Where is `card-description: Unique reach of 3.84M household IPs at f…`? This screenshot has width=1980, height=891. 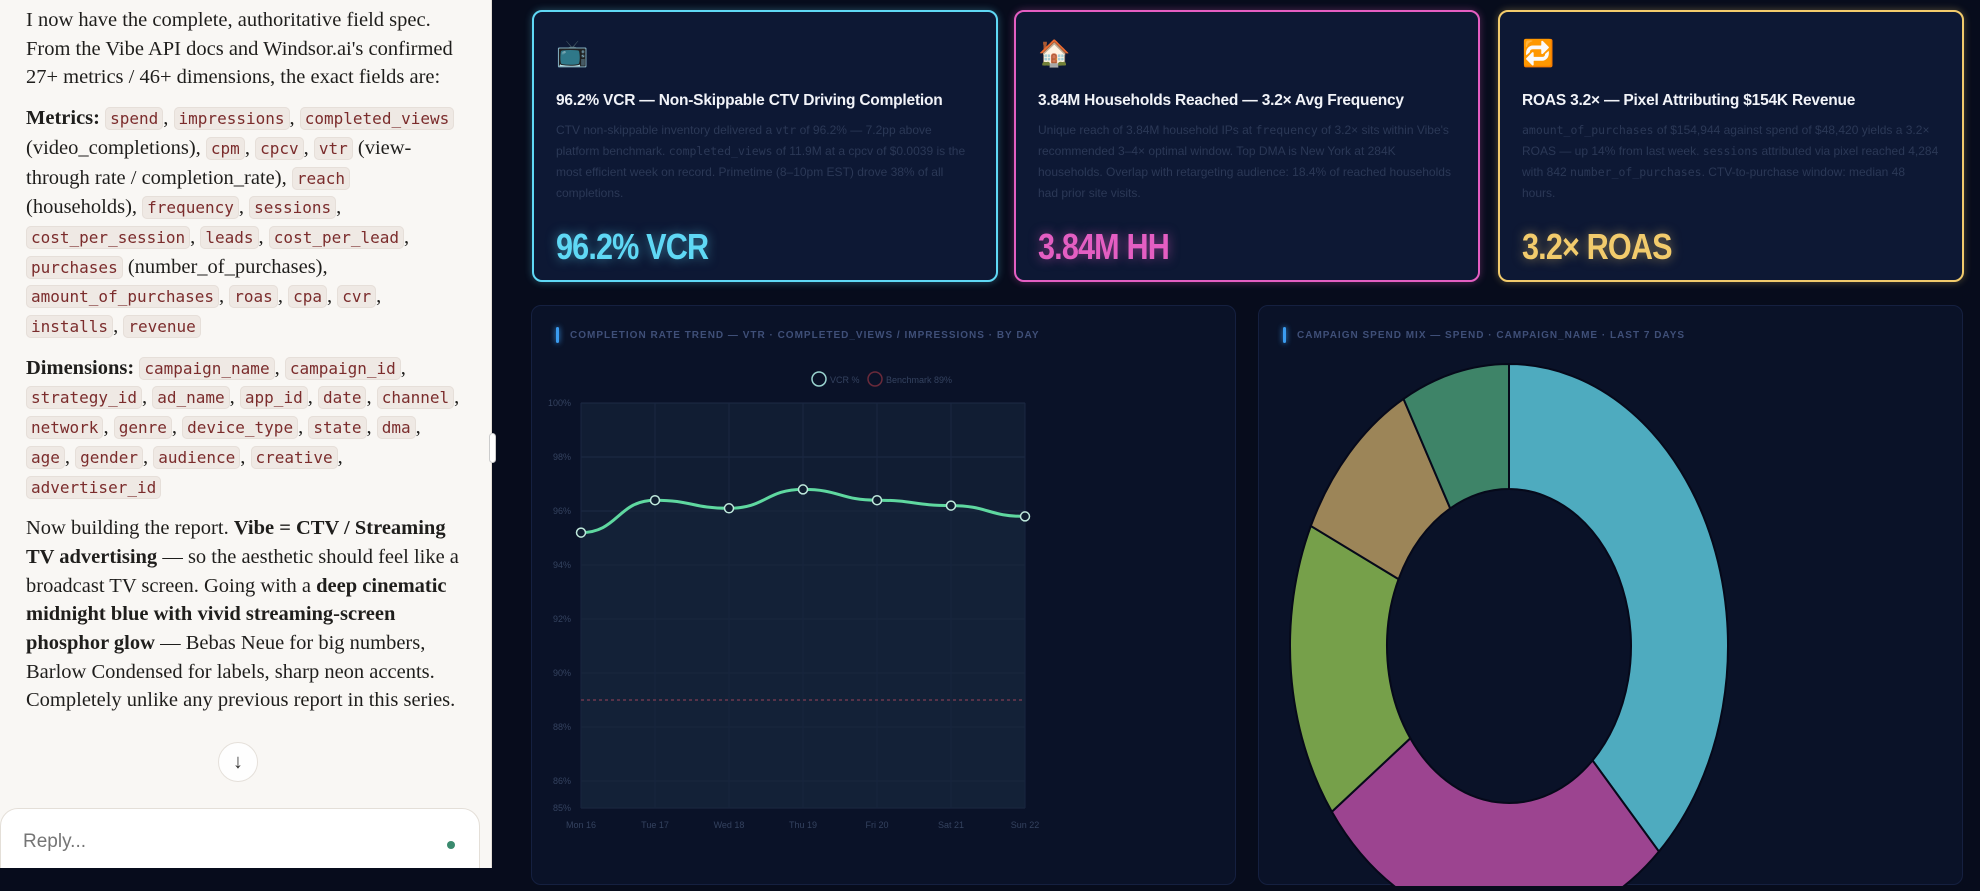 card-description: Unique reach of 3.84M household IPs at f… is located at coordinates (1247, 162).